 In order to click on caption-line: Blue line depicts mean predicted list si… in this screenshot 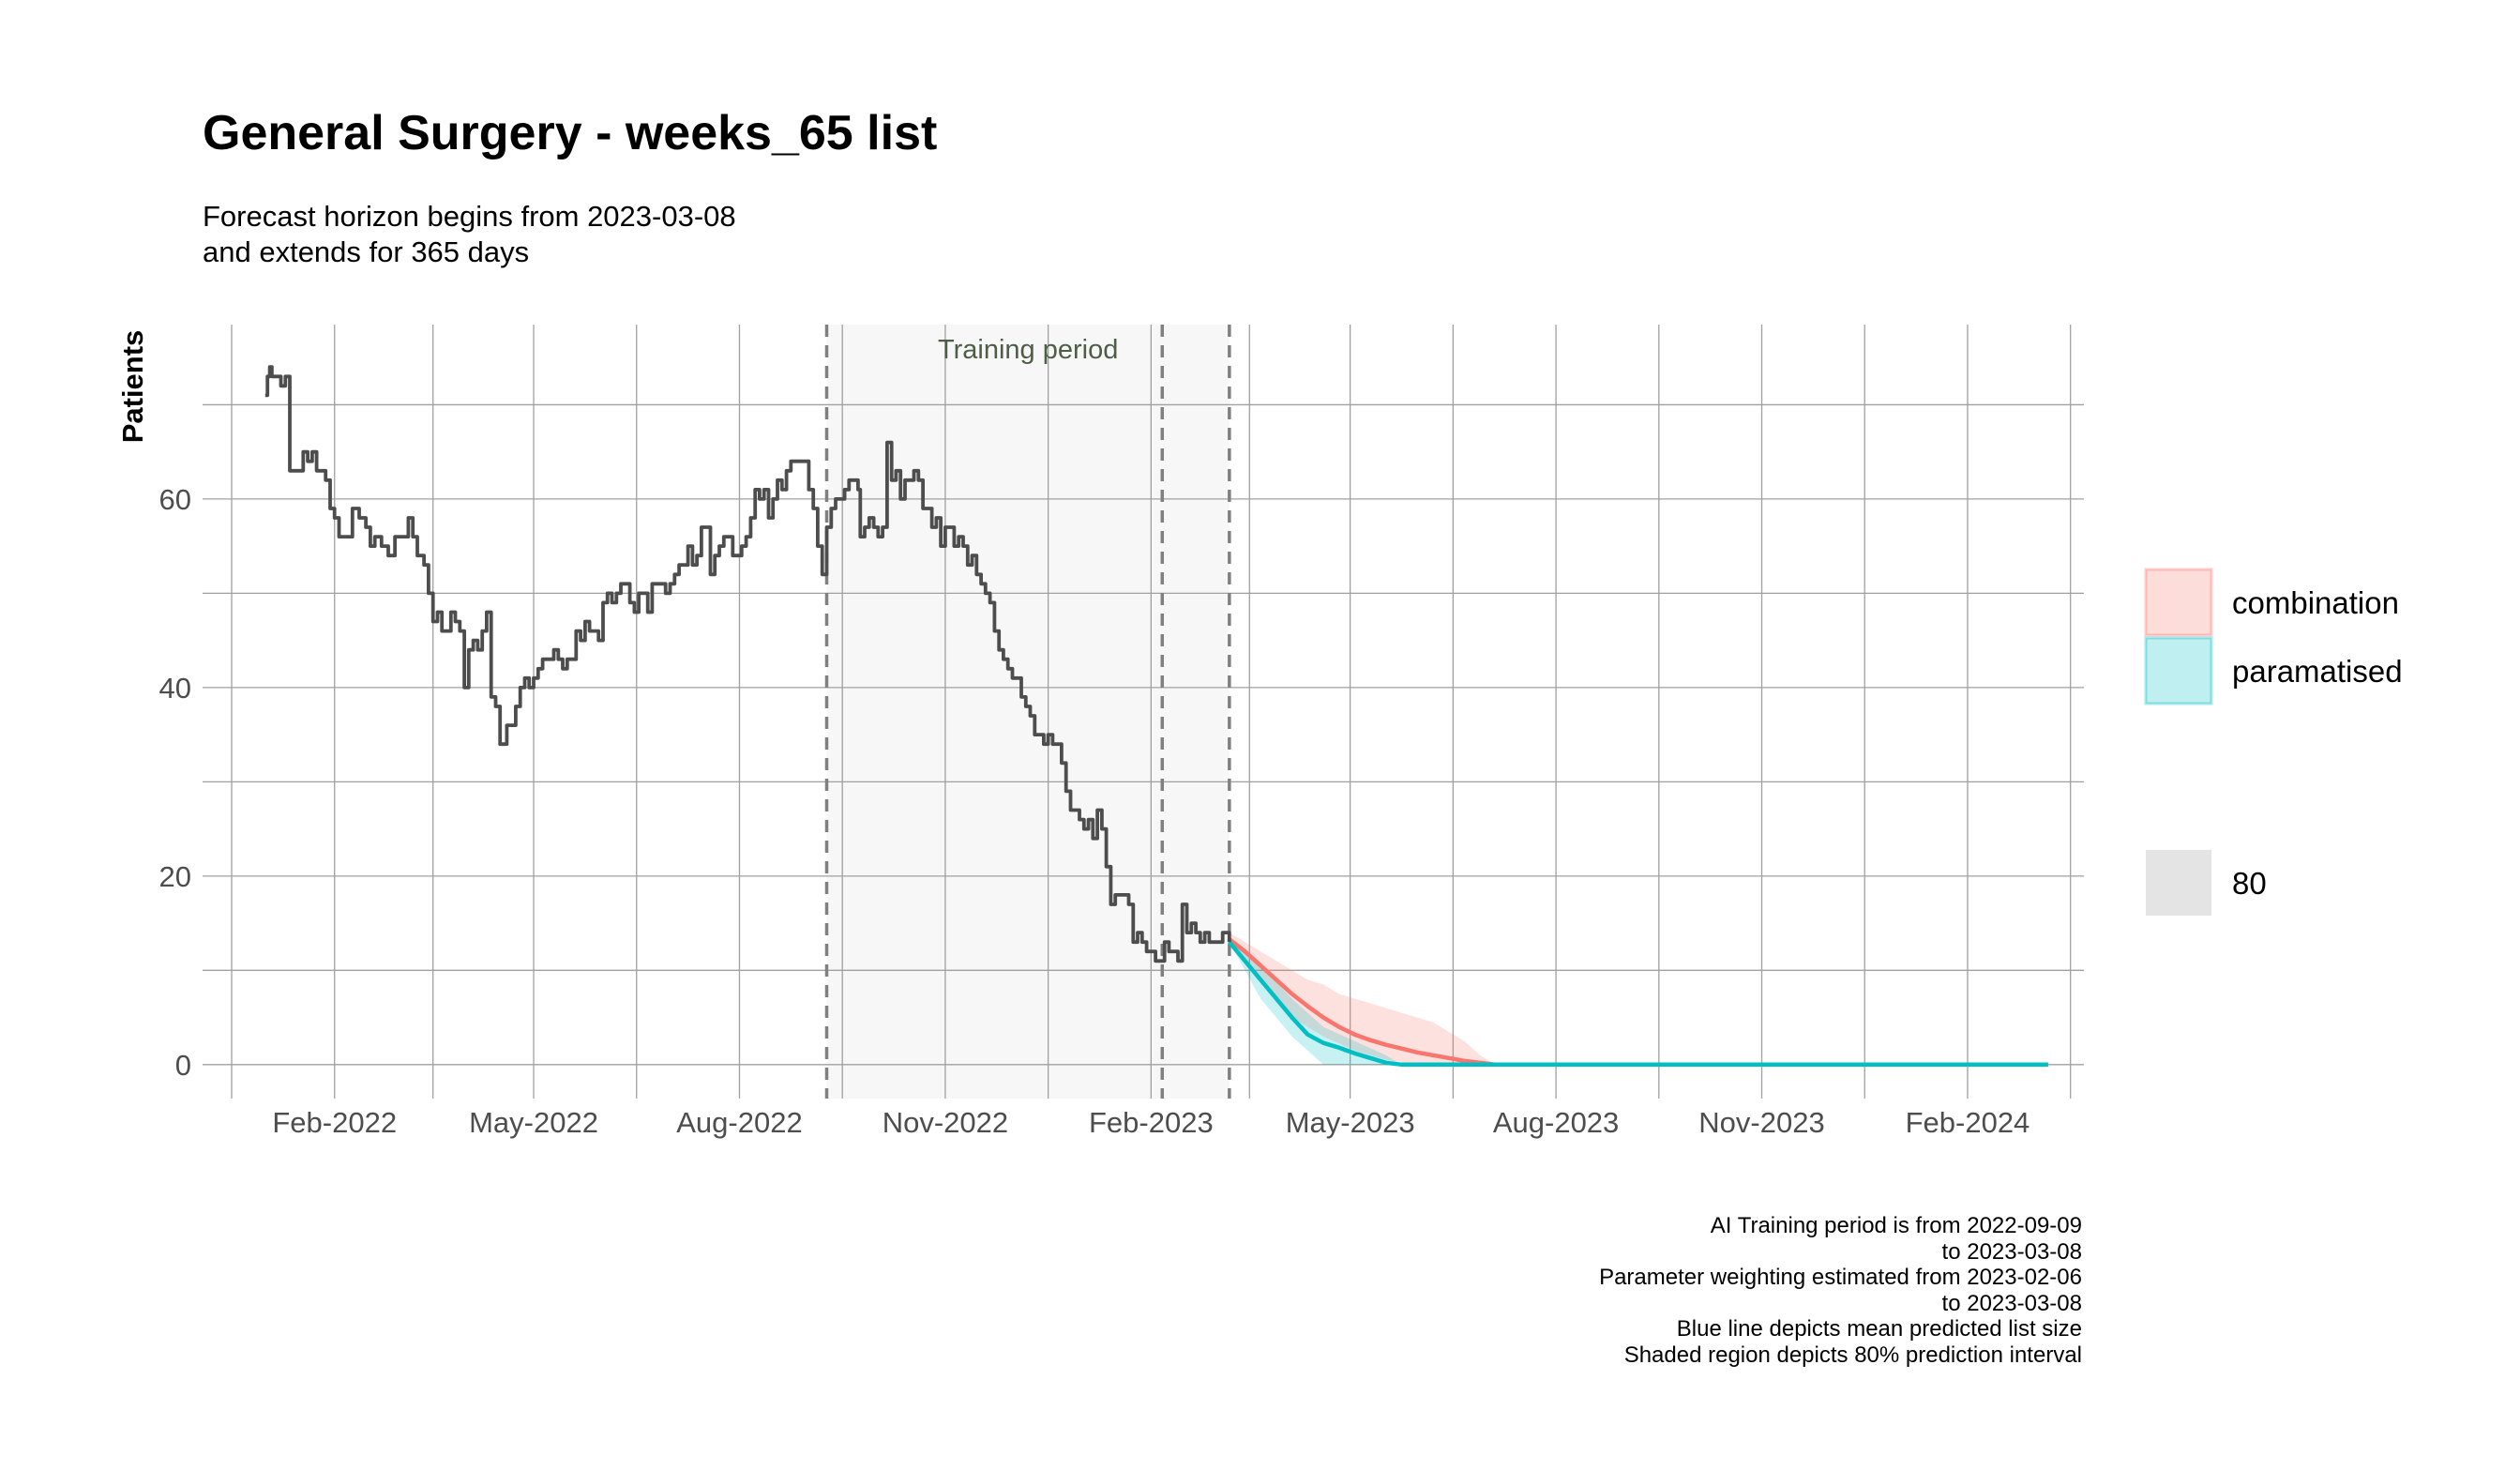, I will do `click(1879, 1329)`.